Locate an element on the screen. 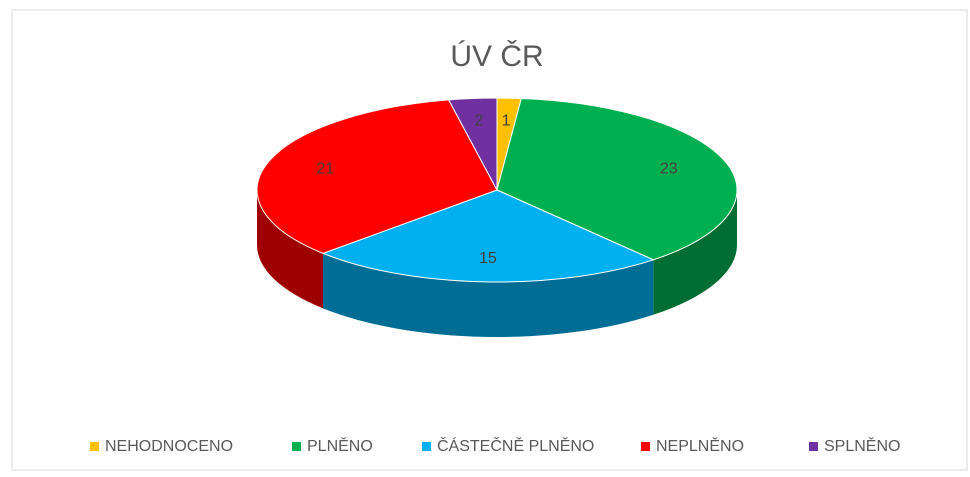 The height and width of the screenshot is (477, 970). data-label: 23 is located at coordinates (669, 169).